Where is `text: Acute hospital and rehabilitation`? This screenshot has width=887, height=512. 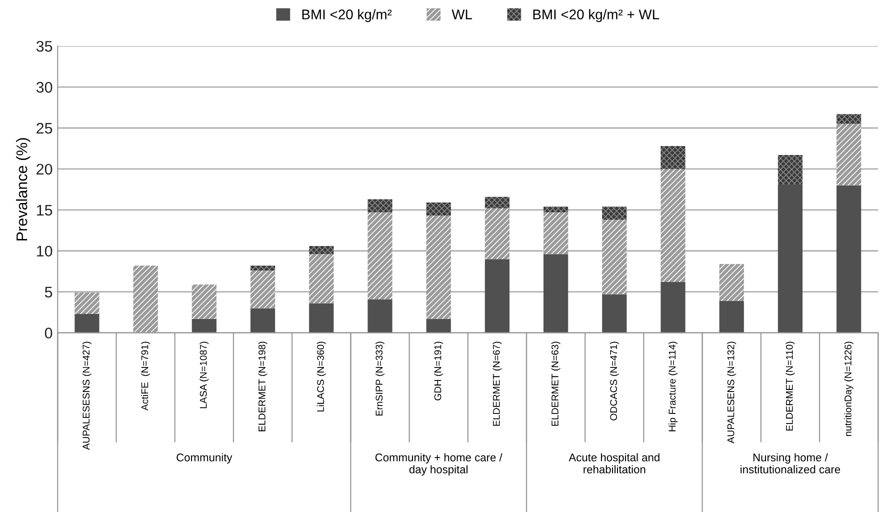
text: Acute hospital and rehabilitation is located at coordinates (614, 463).